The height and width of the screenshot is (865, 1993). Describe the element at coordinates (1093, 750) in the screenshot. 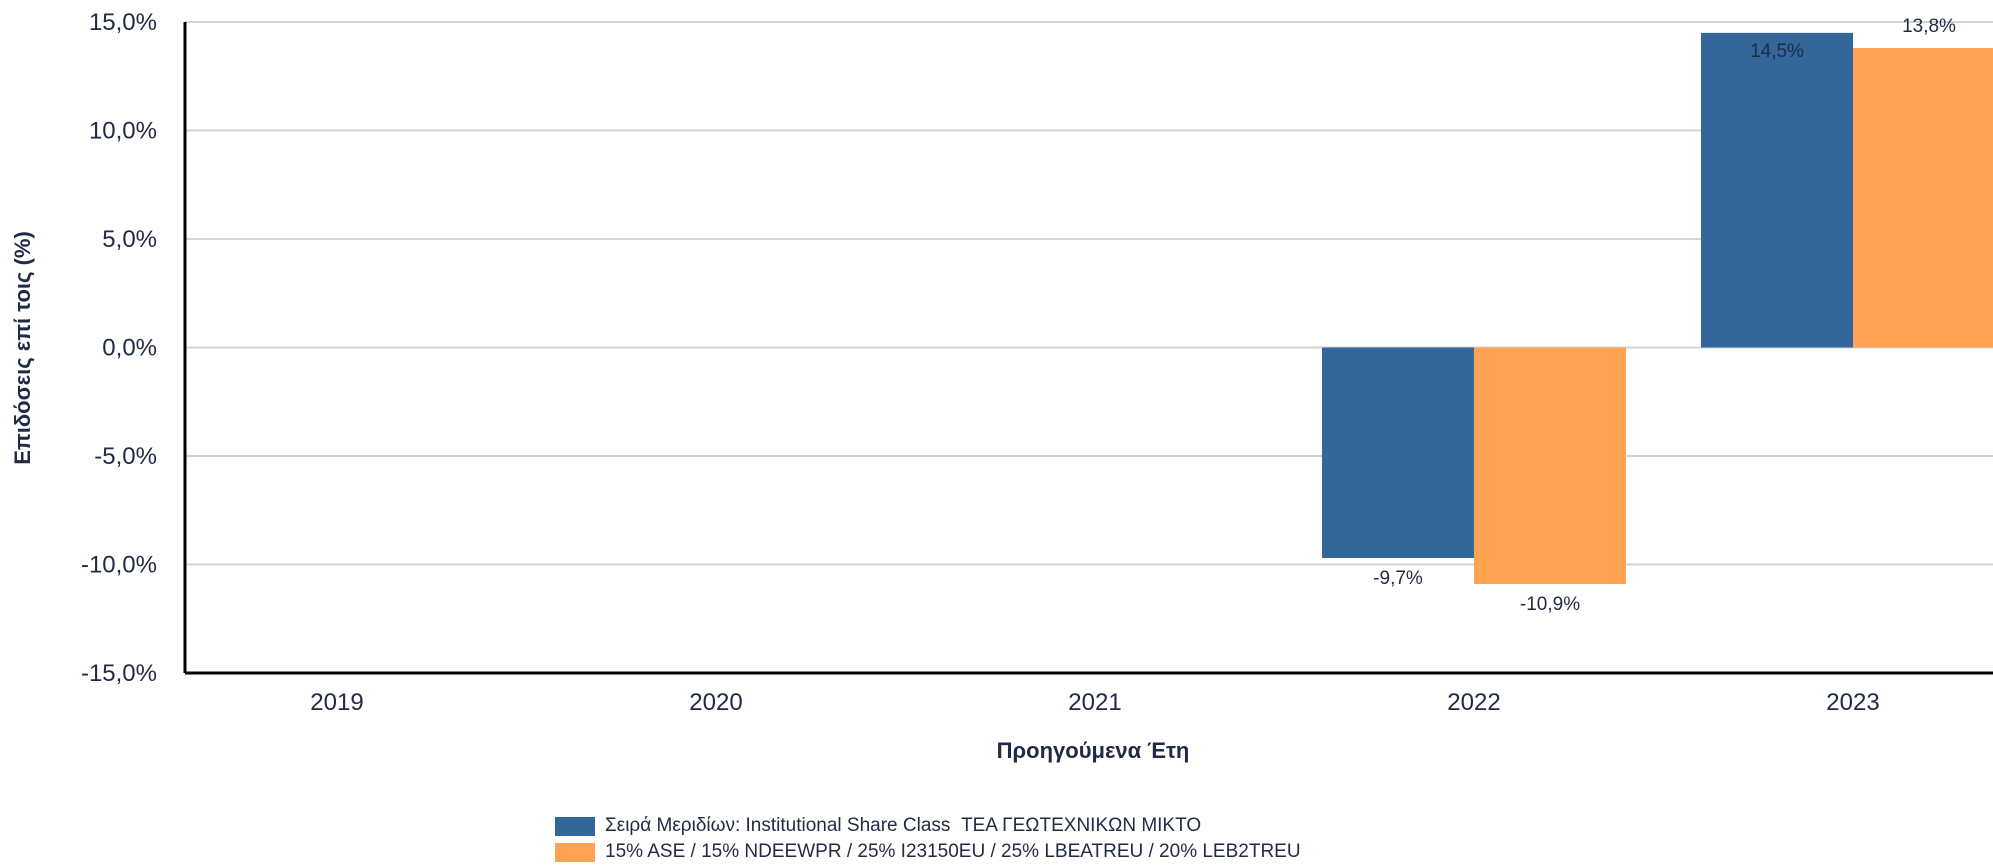

I see `x-axis-title: Προηγούμενα Έτη` at that location.